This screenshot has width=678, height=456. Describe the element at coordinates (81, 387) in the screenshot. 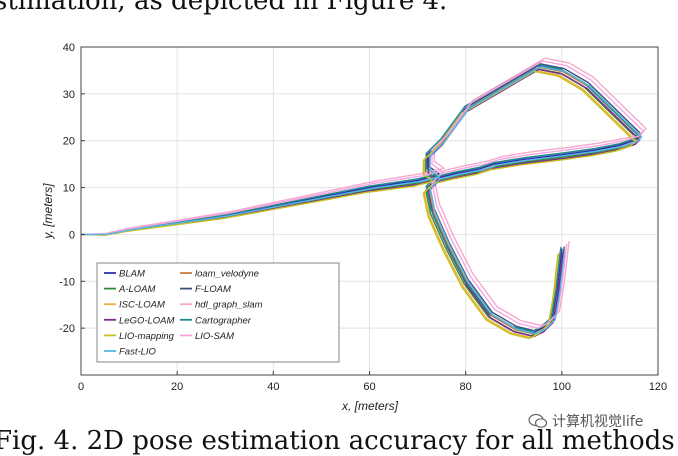

I see `x-tick-label: 0` at that location.